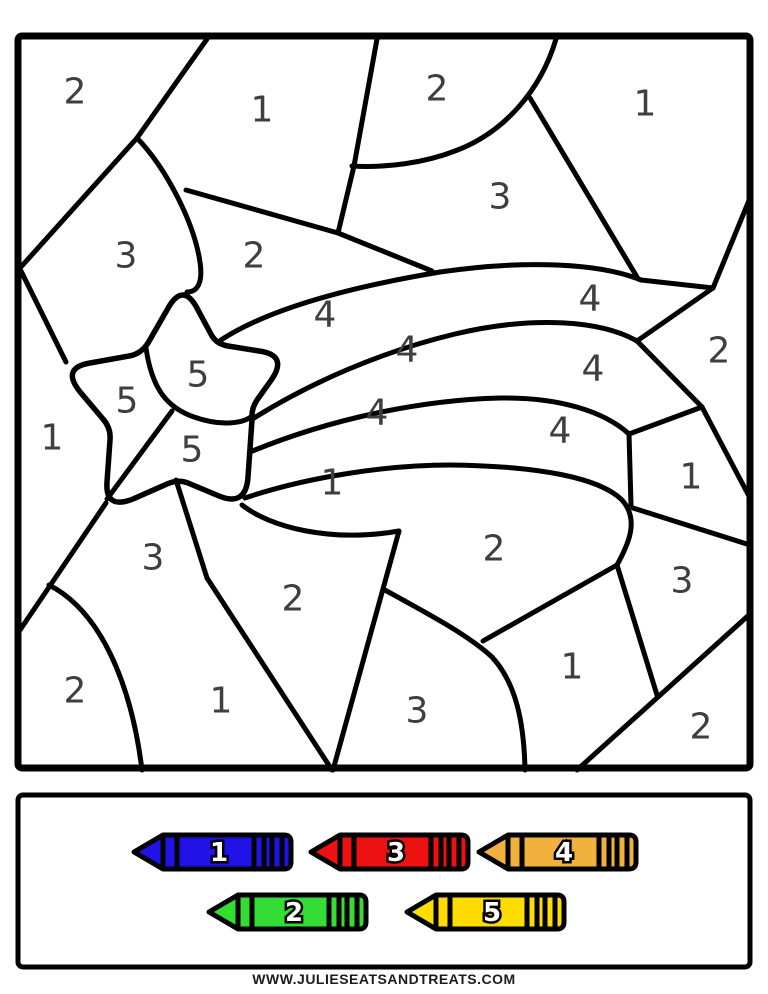 The height and width of the screenshot is (994, 768). I want to click on star-outline, so click(175, 398).